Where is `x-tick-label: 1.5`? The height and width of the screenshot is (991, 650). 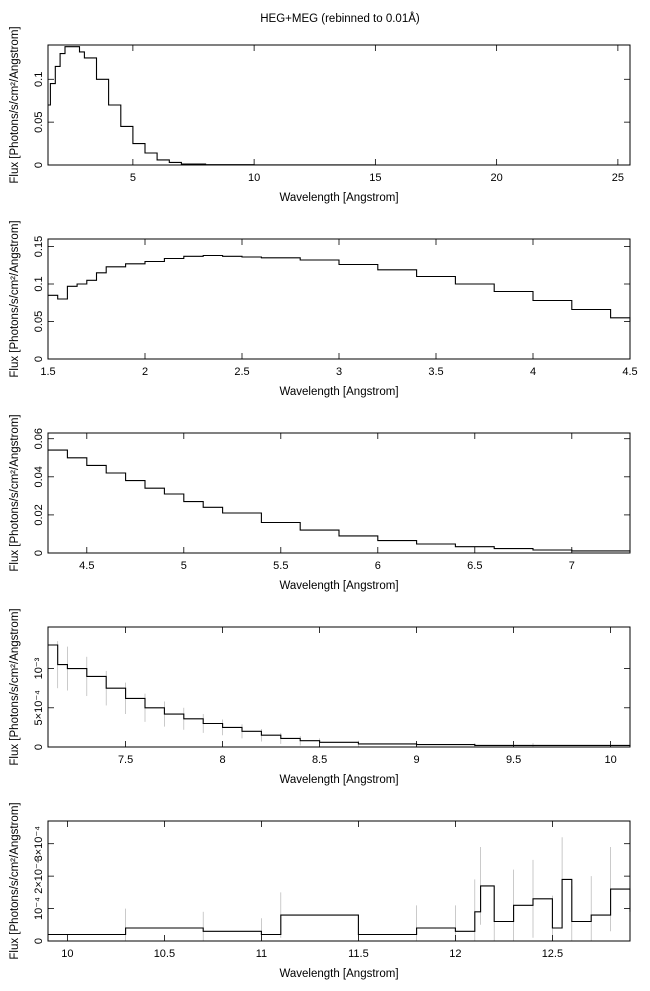
x-tick-label: 1.5 is located at coordinates (47, 372).